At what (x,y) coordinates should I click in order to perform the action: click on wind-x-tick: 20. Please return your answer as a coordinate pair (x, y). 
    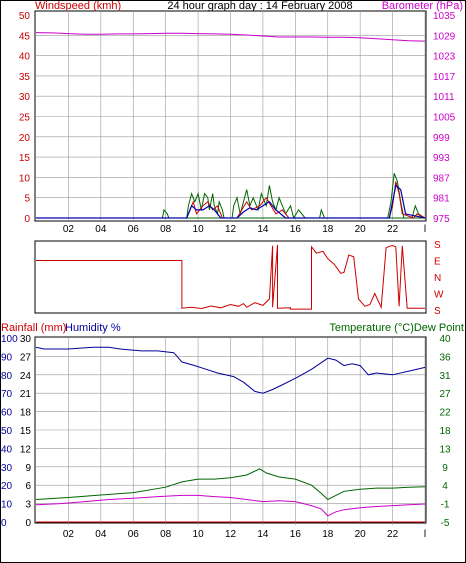
    Looking at the image, I should click on (361, 229).